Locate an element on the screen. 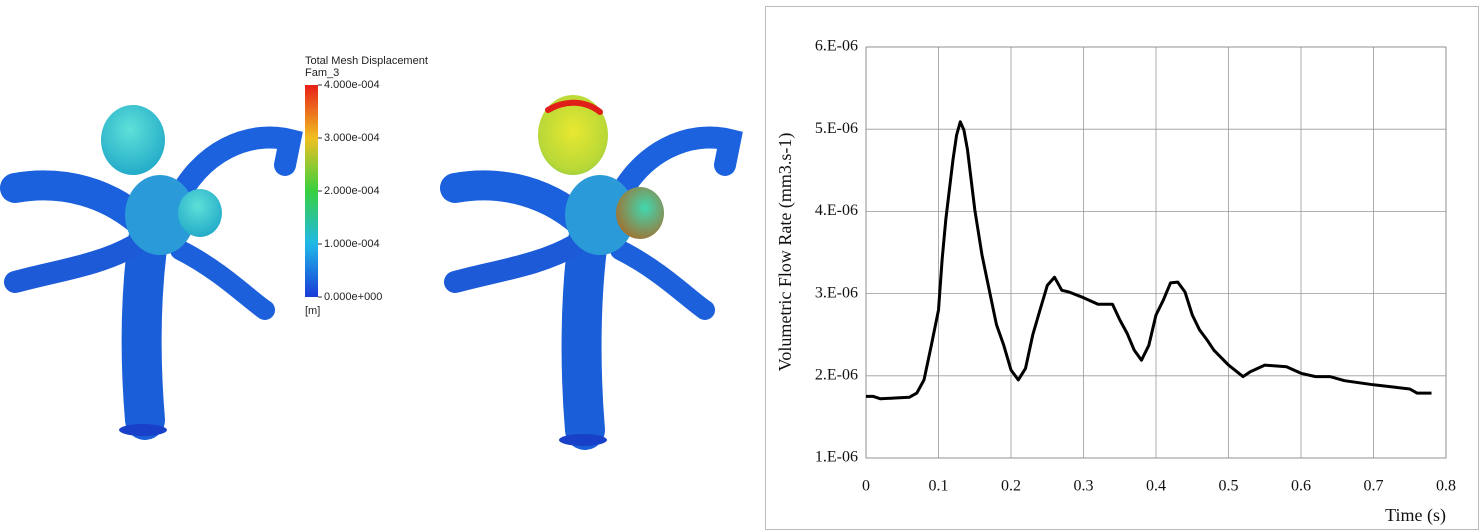  vessel-model-right is located at coordinates (591, 272).